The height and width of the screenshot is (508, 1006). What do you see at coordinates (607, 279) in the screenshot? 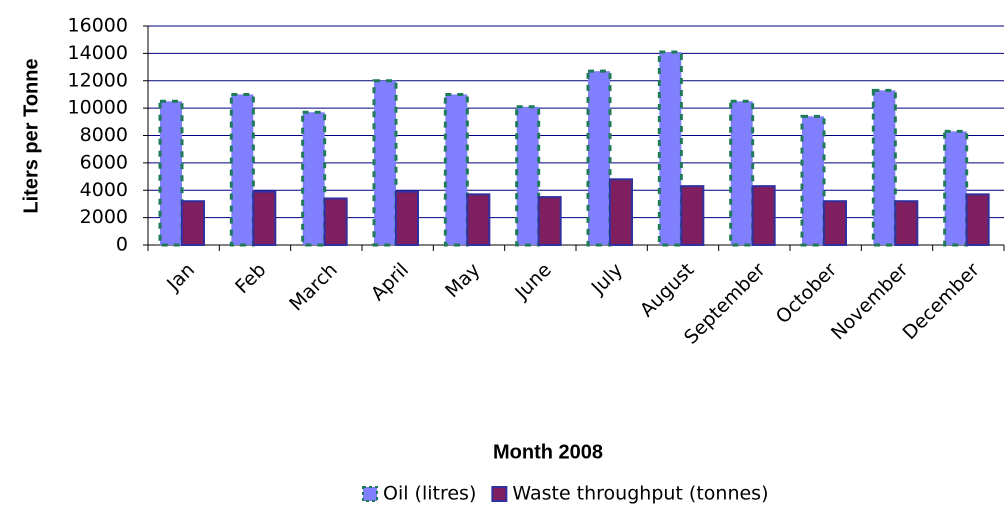
I see `x-tick-label: July` at bounding box center [607, 279].